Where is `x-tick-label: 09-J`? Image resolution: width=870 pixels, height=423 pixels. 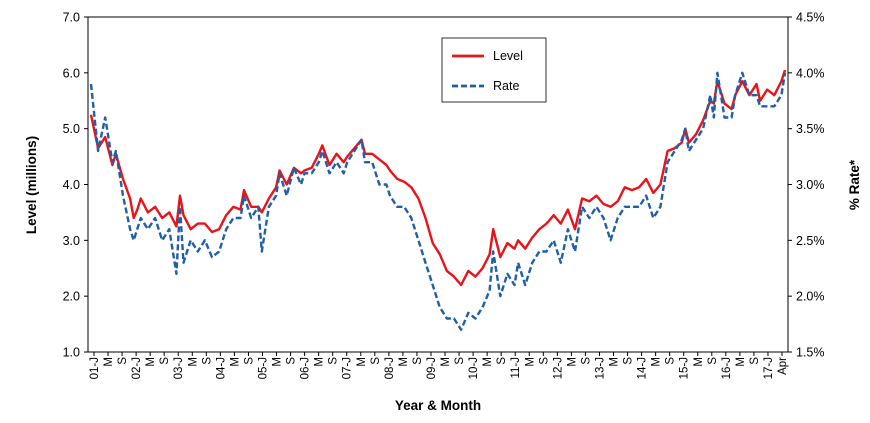 x-tick-label: 09-J is located at coordinates (432, 368).